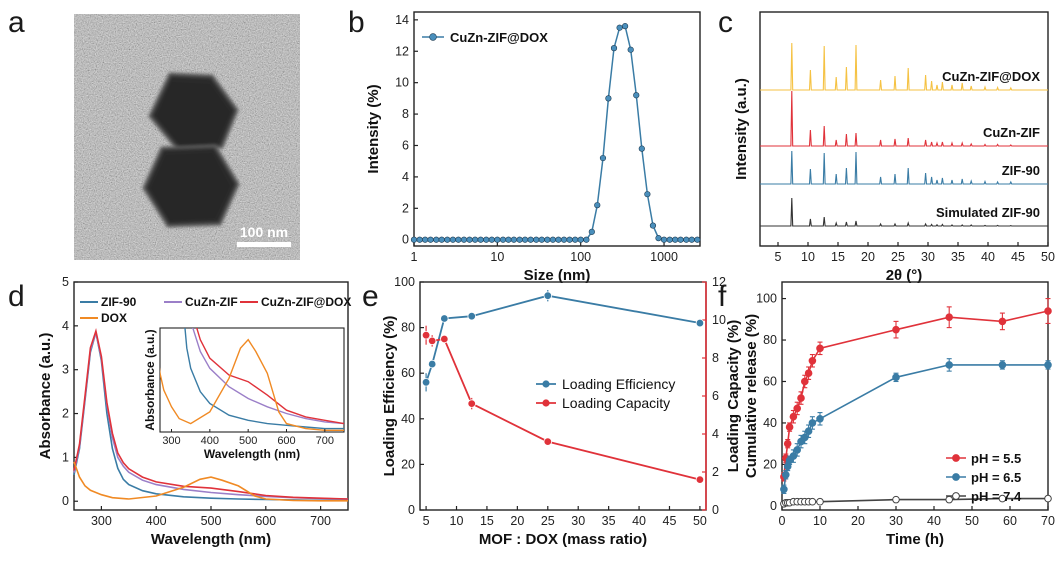 The height and width of the screenshot is (564, 1056). What do you see at coordinates (557, 275) in the screenshot?
I see `x-axis-label: Size (nm)` at bounding box center [557, 275].